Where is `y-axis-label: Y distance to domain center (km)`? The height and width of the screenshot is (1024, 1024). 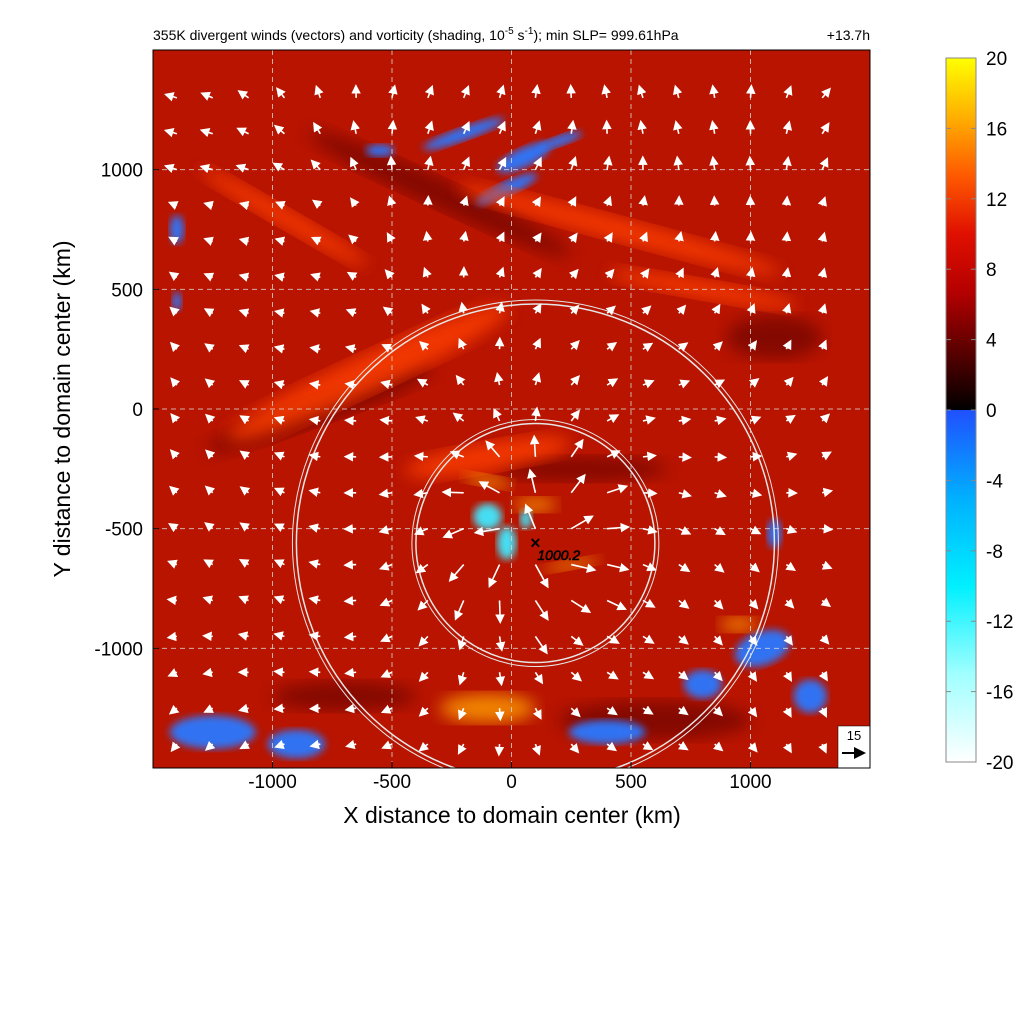
y-axis-label: Y distance to domain center (km) is located at coordinates (62, 408).